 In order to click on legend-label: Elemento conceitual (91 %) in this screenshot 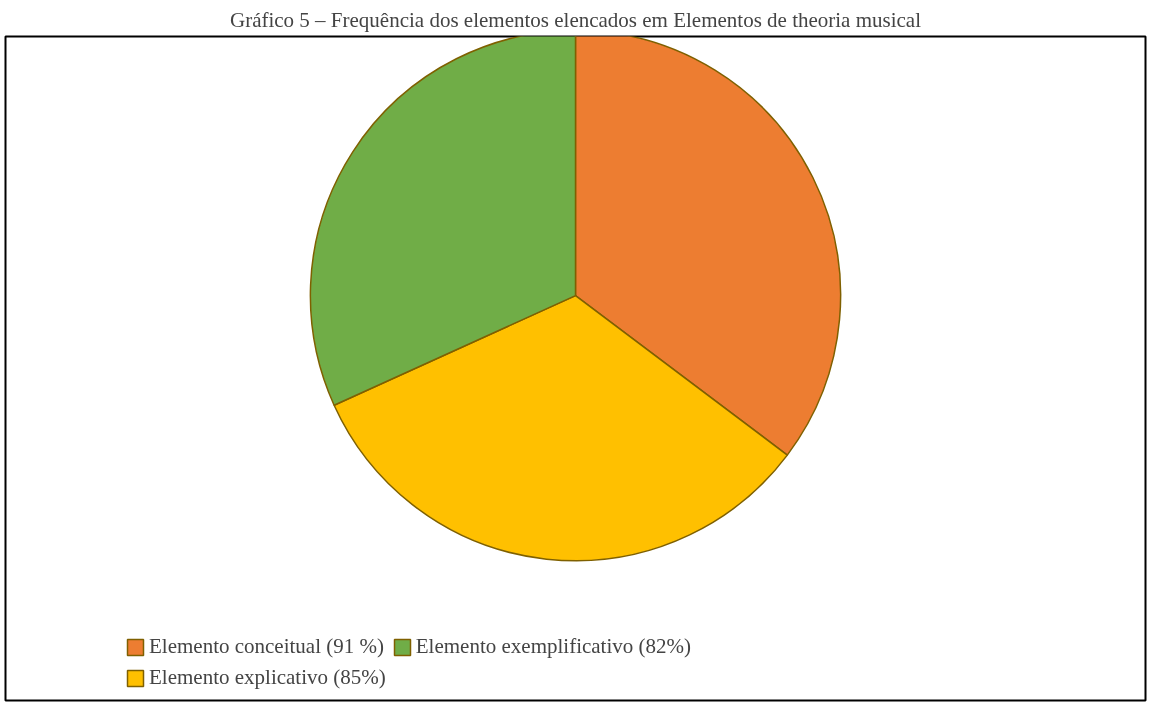, I will do `click(266, 646)`.